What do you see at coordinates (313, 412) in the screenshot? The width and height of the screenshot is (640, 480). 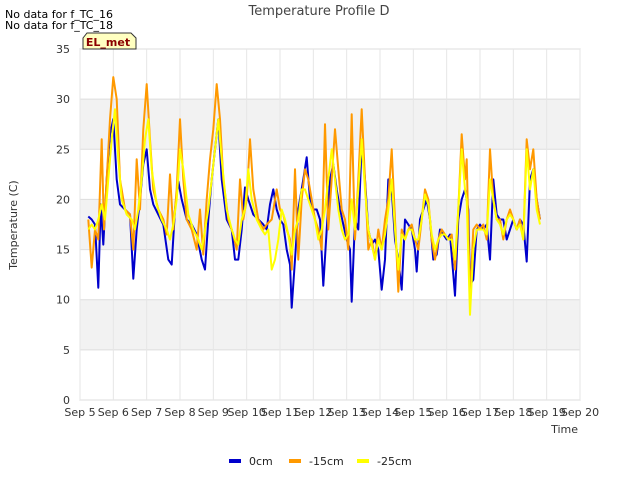 I see `x-tick-label: Sep 12` at bounding box center [313, 412].